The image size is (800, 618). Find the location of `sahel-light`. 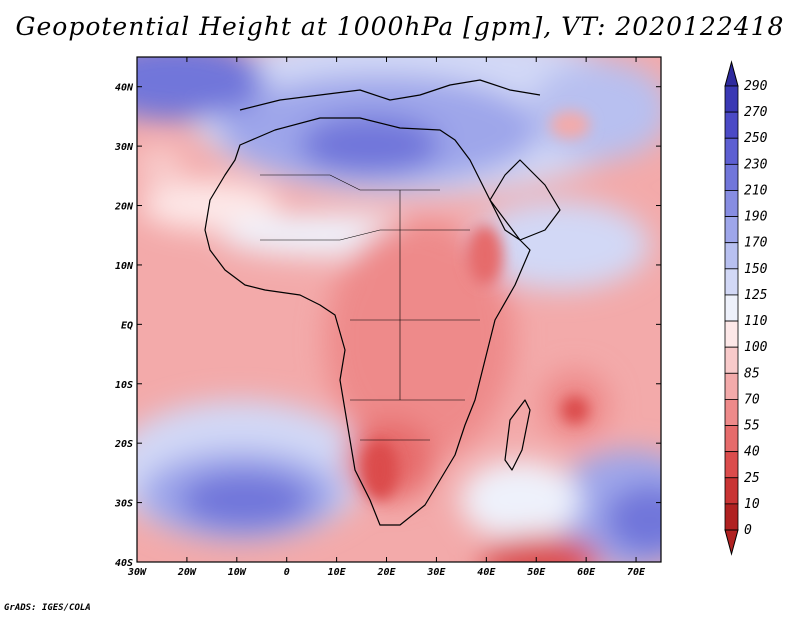

sahel-light is located at coordinates (210, 205).